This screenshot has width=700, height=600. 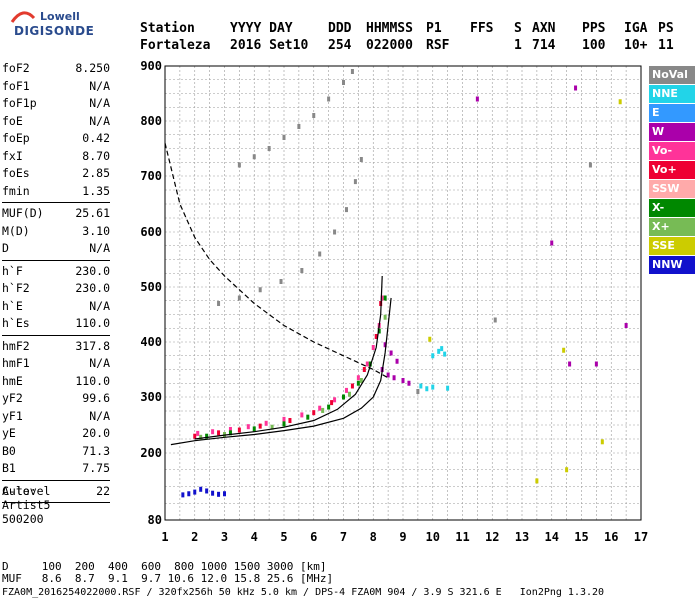 I want to click on param-row: h`E N/A, so click(x=56, y=307).